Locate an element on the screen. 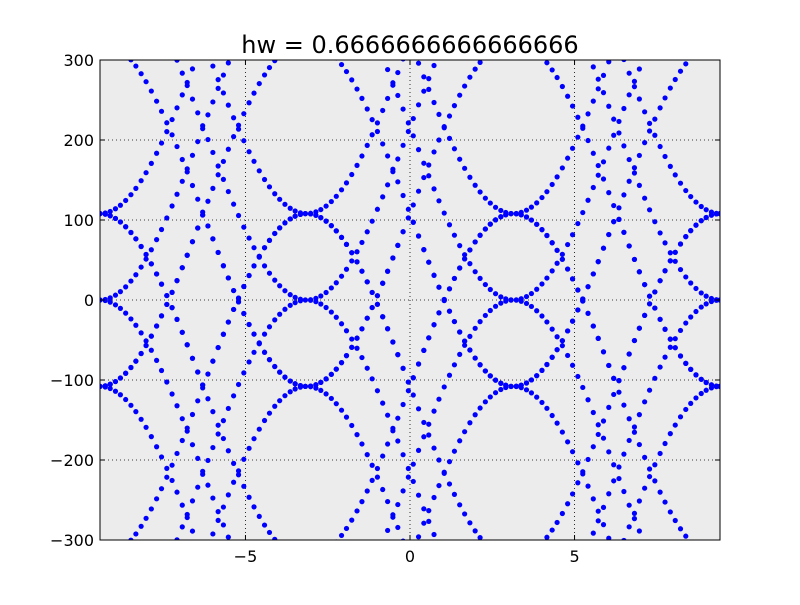 The height and width of the screenshot is (605, 800). y-tick-label: 300 is located at coordinates (78, 60).